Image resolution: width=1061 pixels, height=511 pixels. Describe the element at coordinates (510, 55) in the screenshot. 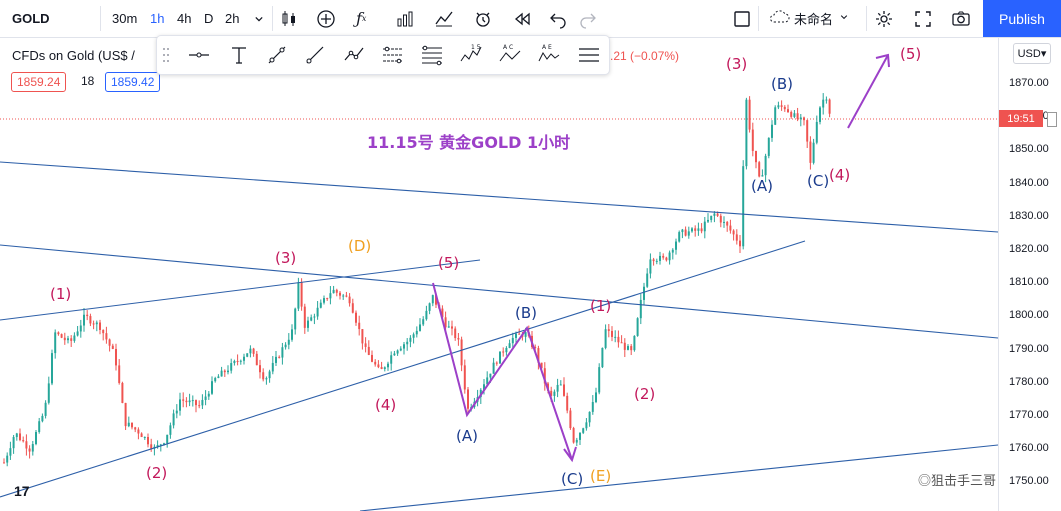

I see `elliott-correction-icon: A C` at that location.